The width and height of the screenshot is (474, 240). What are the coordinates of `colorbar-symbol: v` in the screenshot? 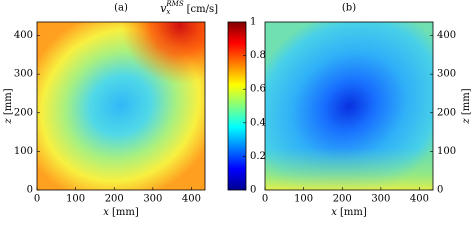 It's located at (163, 8).